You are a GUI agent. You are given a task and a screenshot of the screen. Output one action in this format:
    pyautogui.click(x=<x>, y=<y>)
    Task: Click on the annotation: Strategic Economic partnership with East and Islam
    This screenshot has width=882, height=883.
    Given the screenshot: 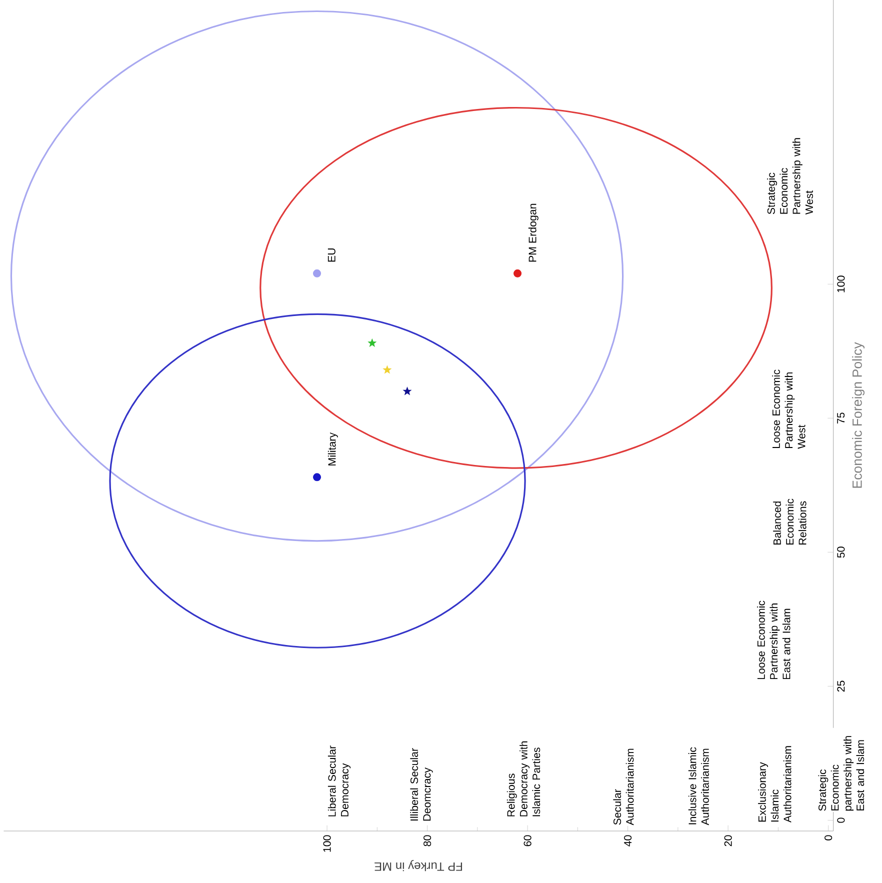 What is the action you would take?
    pyautogui.click(x=841, y=773)
    